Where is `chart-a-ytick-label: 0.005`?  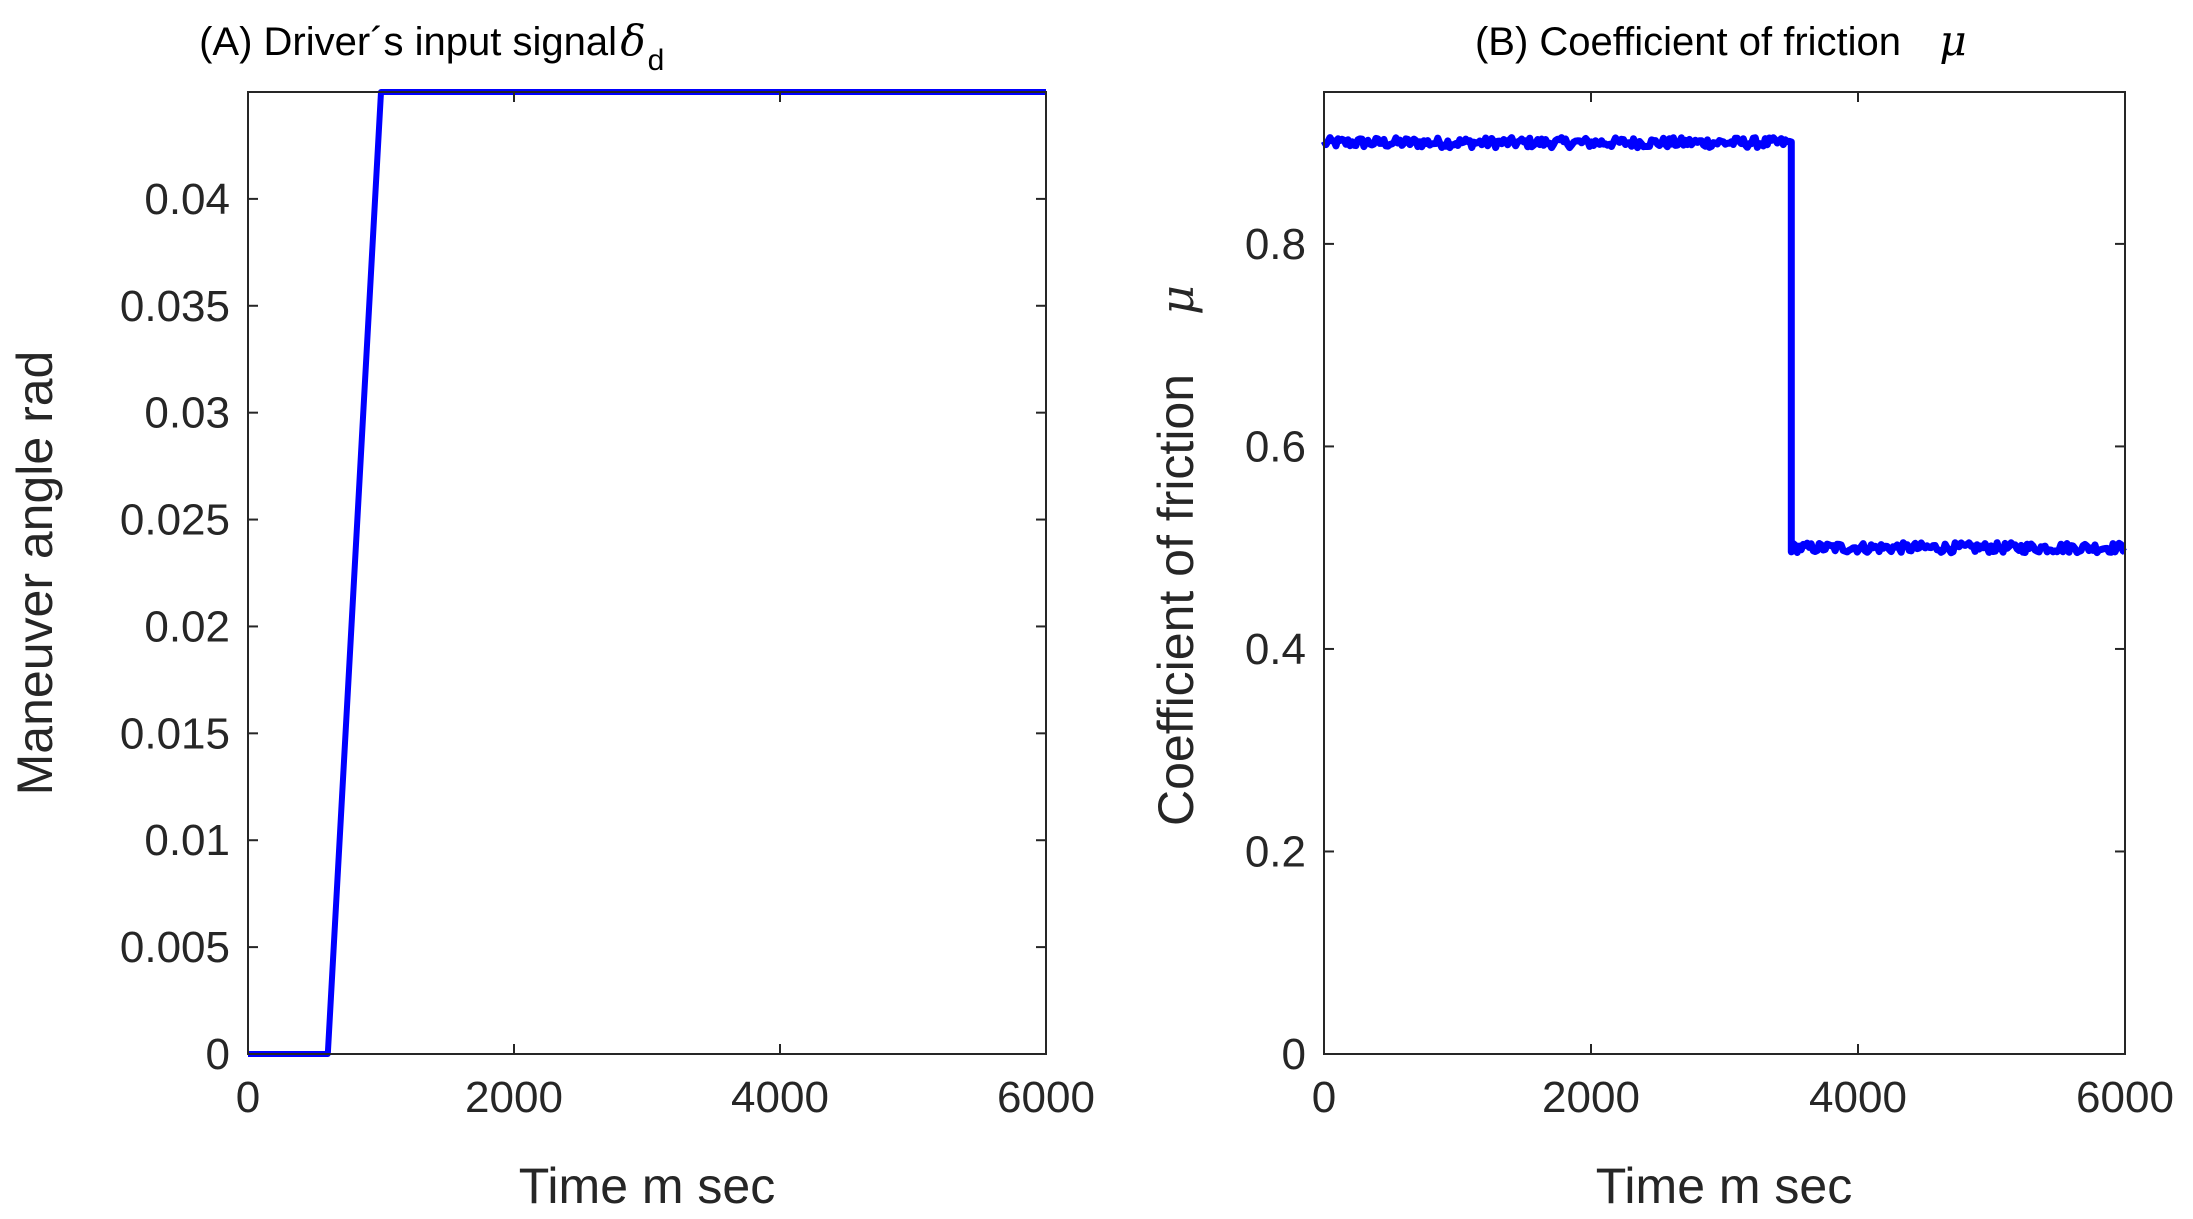
chart-a-ytick-label: 0.005 is located at coordinates (175, 947).